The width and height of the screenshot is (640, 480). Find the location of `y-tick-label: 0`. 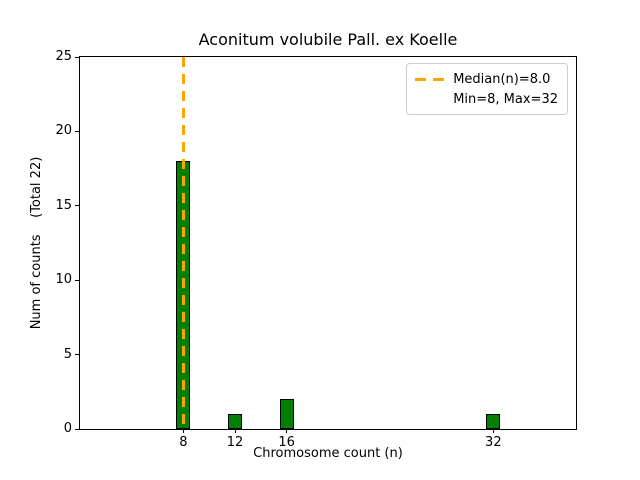

y-tick-label: 0 is located at coordinates (67, 428).